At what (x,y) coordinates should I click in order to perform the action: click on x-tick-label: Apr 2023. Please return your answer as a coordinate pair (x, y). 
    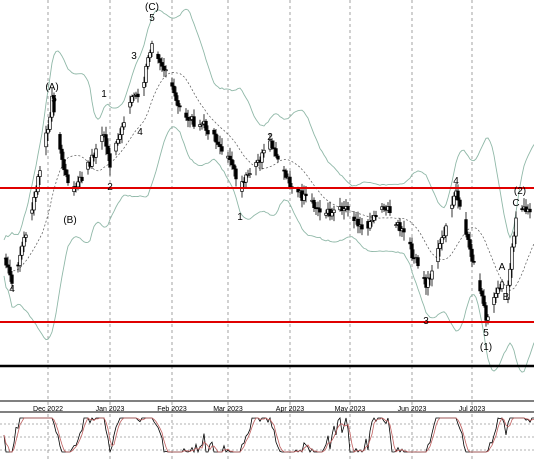
    Looking at the image, I should click on (290, 409).